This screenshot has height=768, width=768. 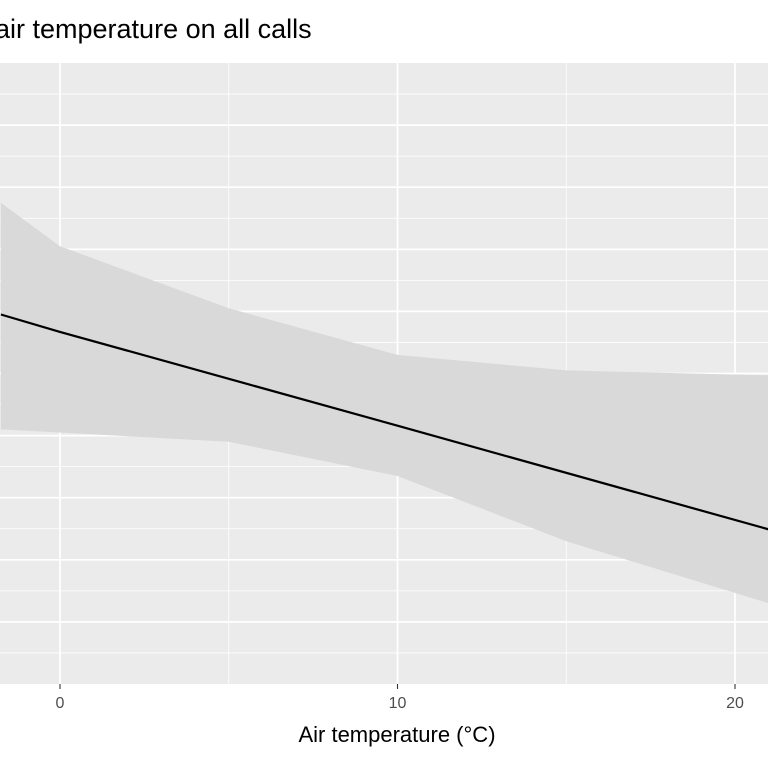 What do you see at coordinates (60, 703) in the screenshot?
I see `x-tick-label: 0` at bounding box center [60, 703].